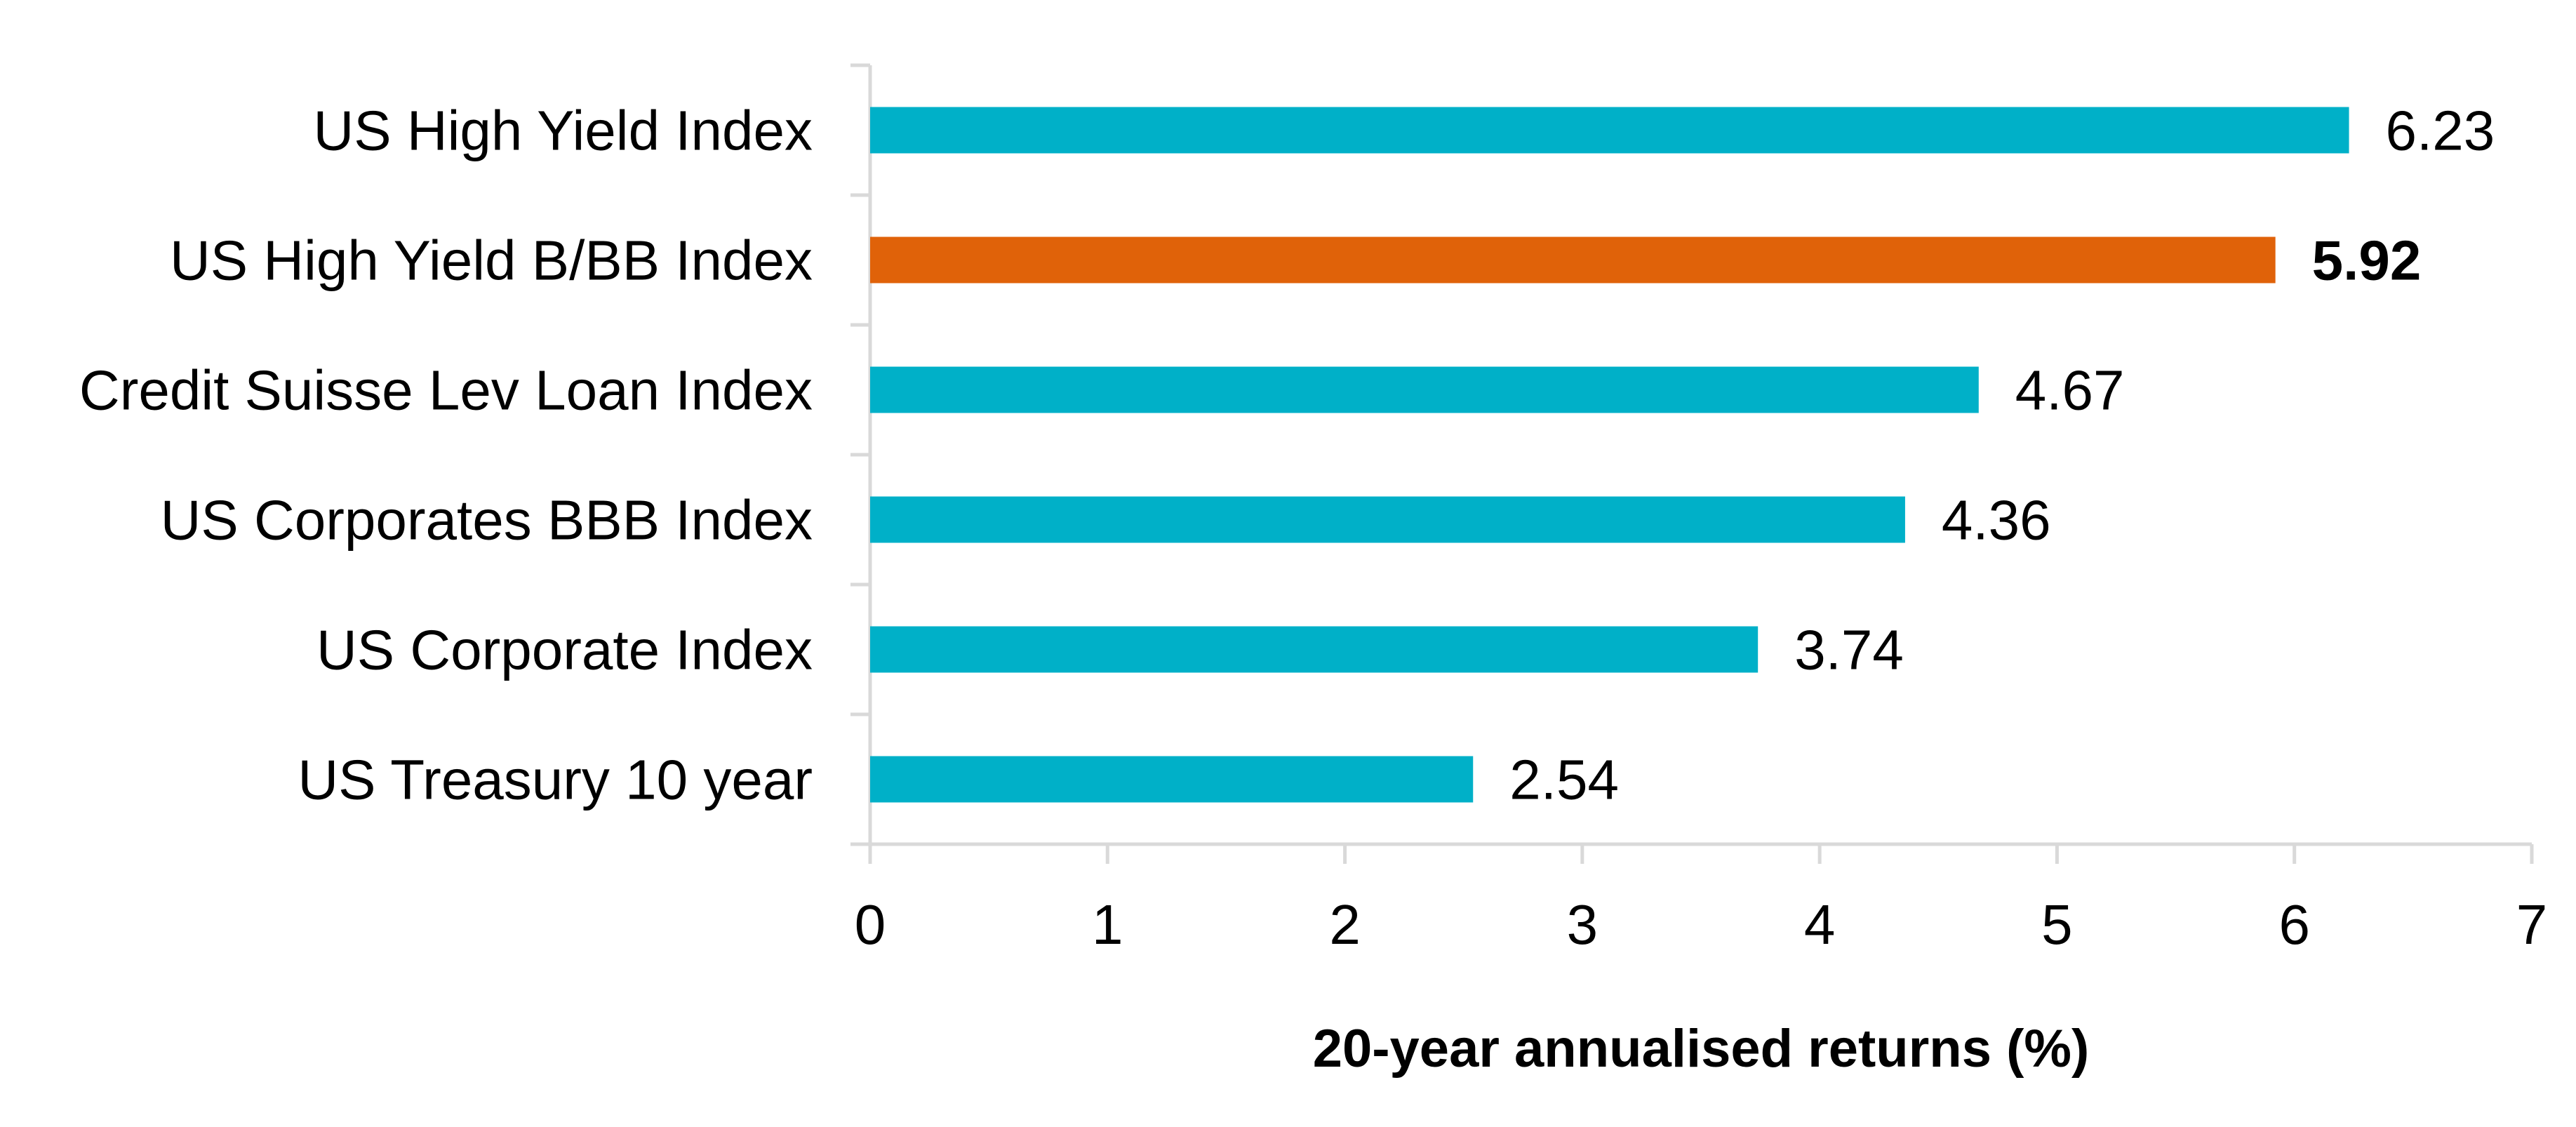 Image resolution: width=2576 pixels, height=1127 pixels. Describe the element at coordinates (1849, 650) in the screenshot. I see `data-label: 3.74` at that location.